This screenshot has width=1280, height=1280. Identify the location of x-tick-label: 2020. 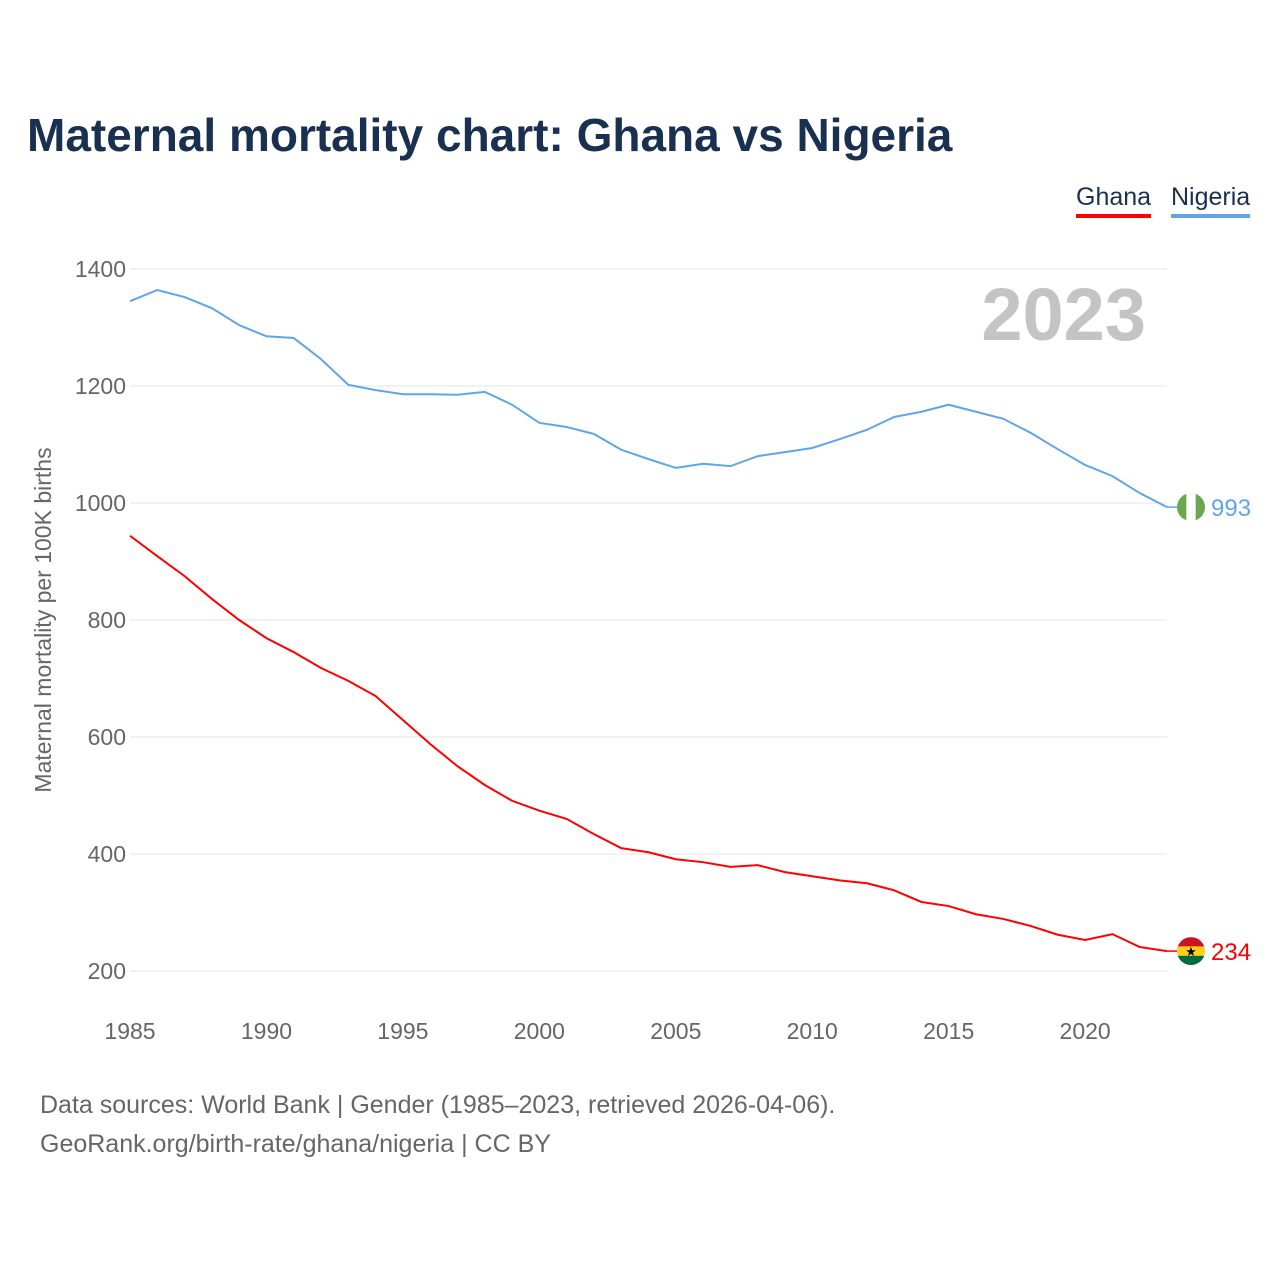
(1085, 1031).